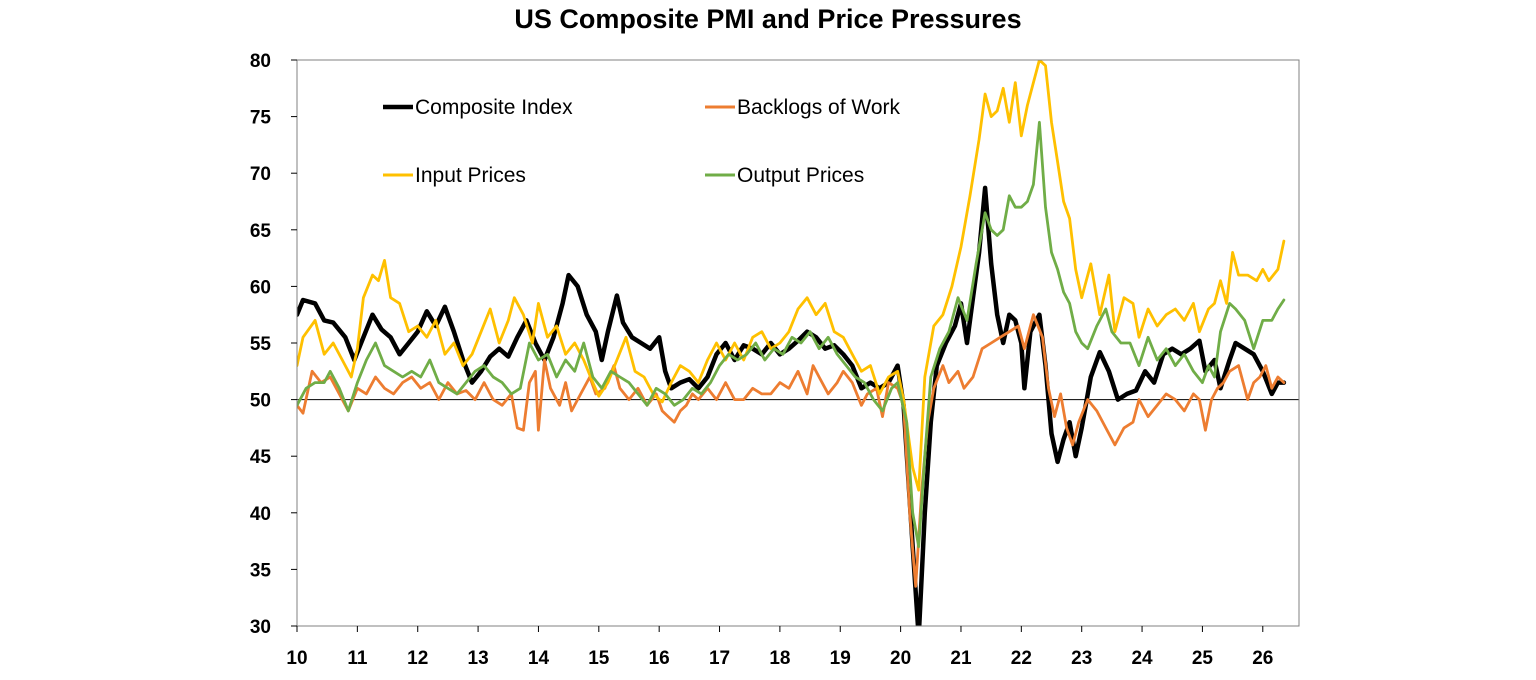 The image size is (1536, 680). Describe the element at coordinates (659, 658) in the screenshot. I see `x-tick-label: 16` at that location.